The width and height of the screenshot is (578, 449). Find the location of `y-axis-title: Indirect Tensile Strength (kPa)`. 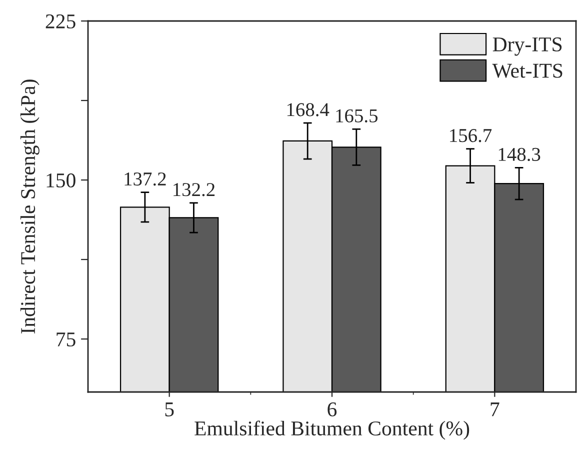

y-axis-title: Indirect Tensile Strength (kPa) is located at coordinates (30, 207).